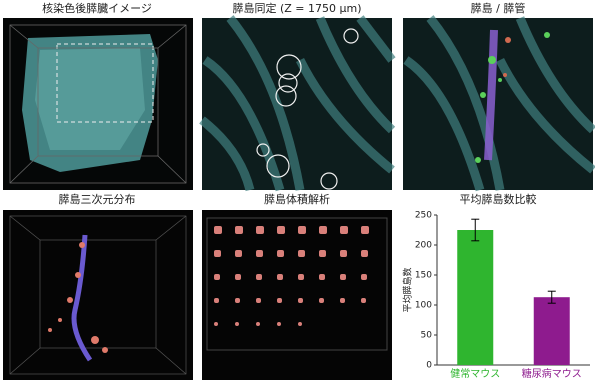 The width and height of the screenshot is (595, 381). Describe the element at coordinates (423, 216) in the screenshot. I see `y-tick-label: 250` at that location.